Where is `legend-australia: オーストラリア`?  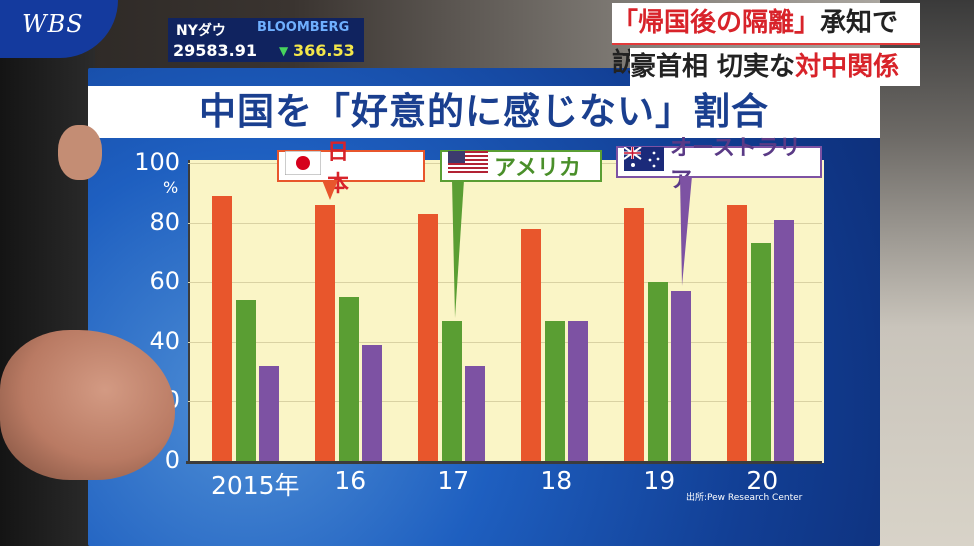
legend-australia: オーストラリア is located at coordinates (719, 164).